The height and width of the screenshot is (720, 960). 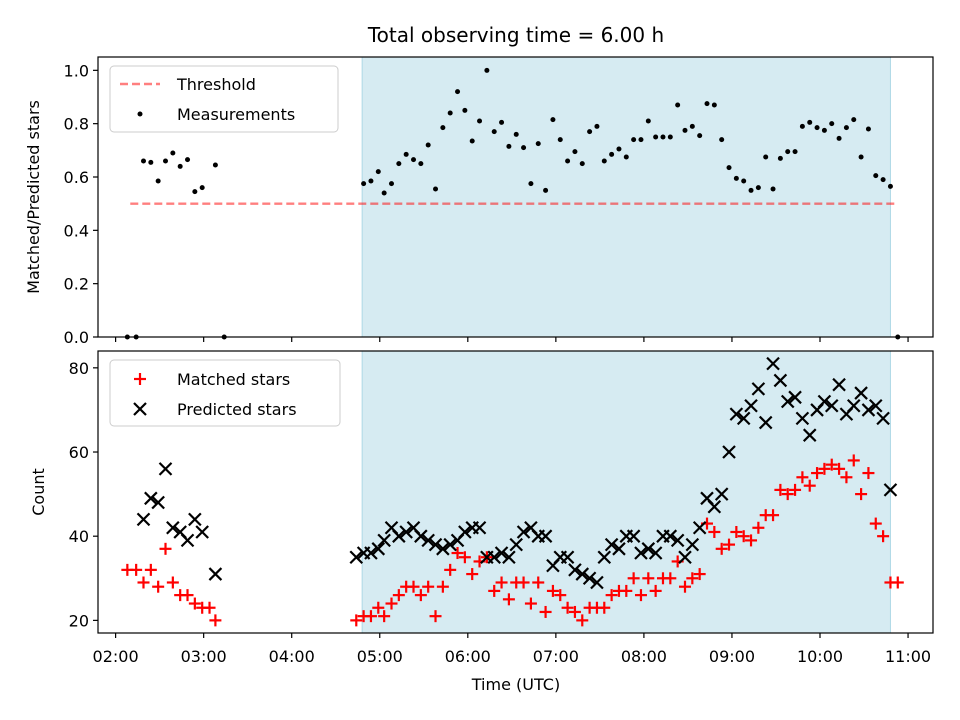 I want to click on y-tick-label: 60, so click(x=79, y=452).